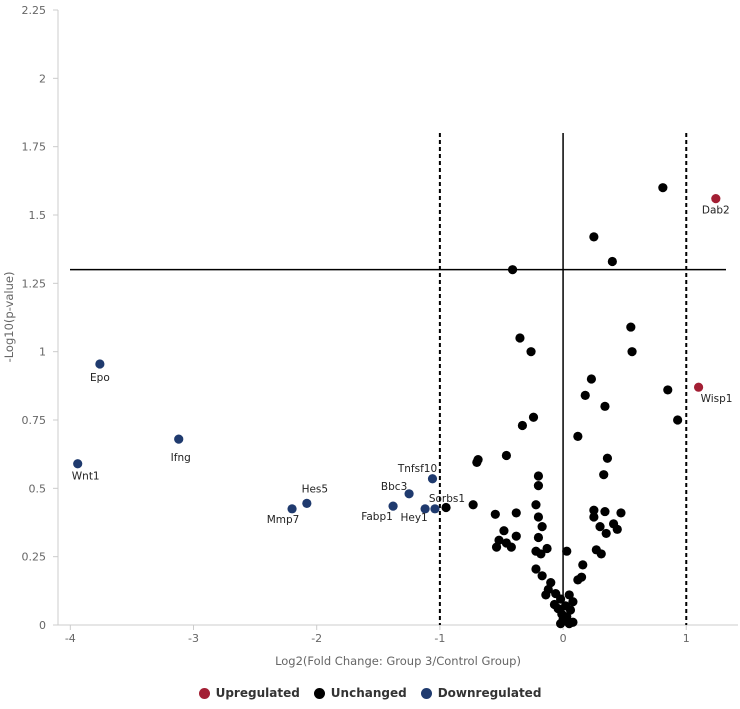 This screenshot has height=709, width=740. I want to click on x-tick-label: 1, so click(686, 638).